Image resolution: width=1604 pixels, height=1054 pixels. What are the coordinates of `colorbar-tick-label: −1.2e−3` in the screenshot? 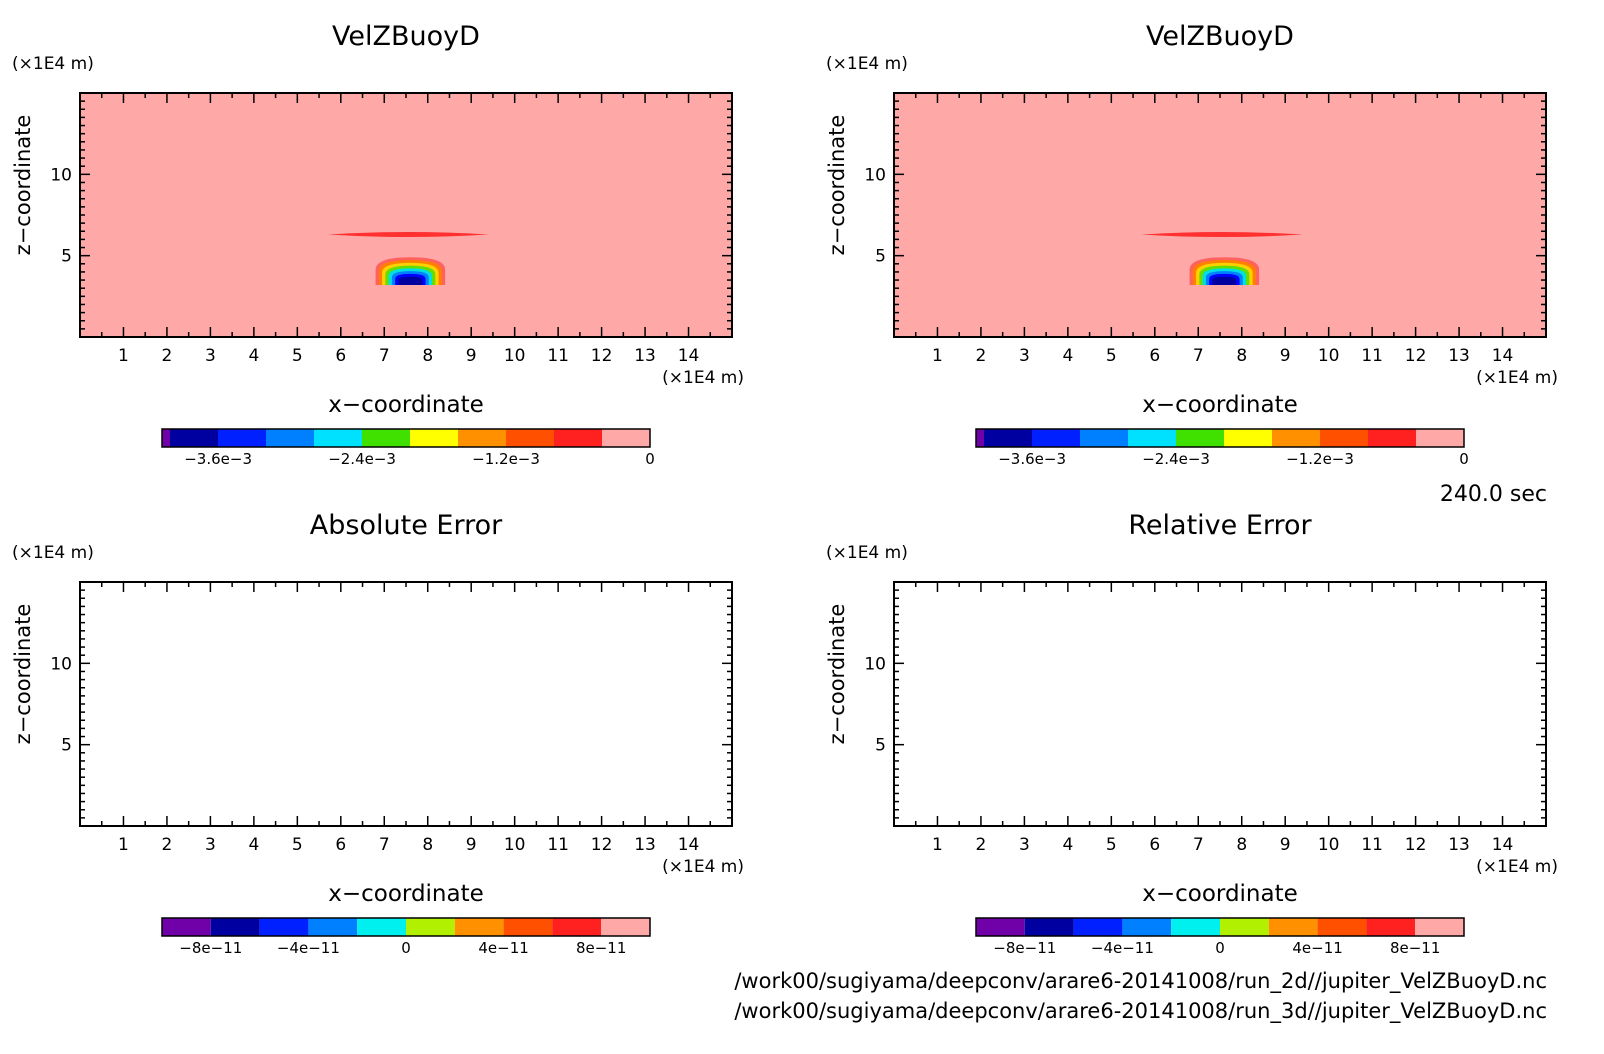 It's located at (506, 459).